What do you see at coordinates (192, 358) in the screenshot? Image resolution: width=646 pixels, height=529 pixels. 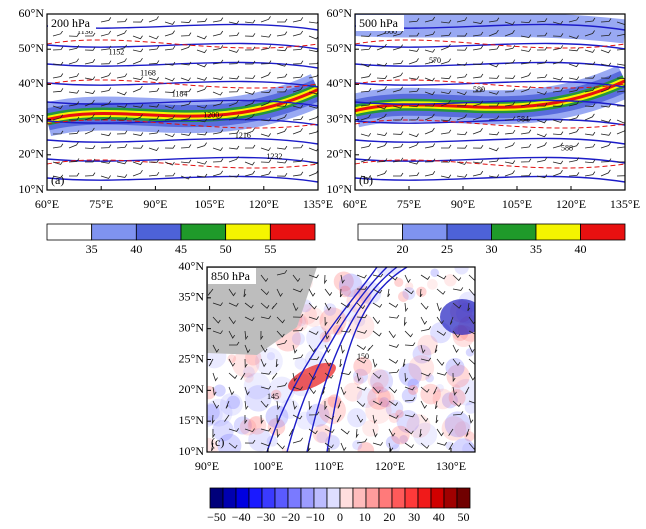 I see `y-tick-label: 25°N` at bounding box center [192, 358].